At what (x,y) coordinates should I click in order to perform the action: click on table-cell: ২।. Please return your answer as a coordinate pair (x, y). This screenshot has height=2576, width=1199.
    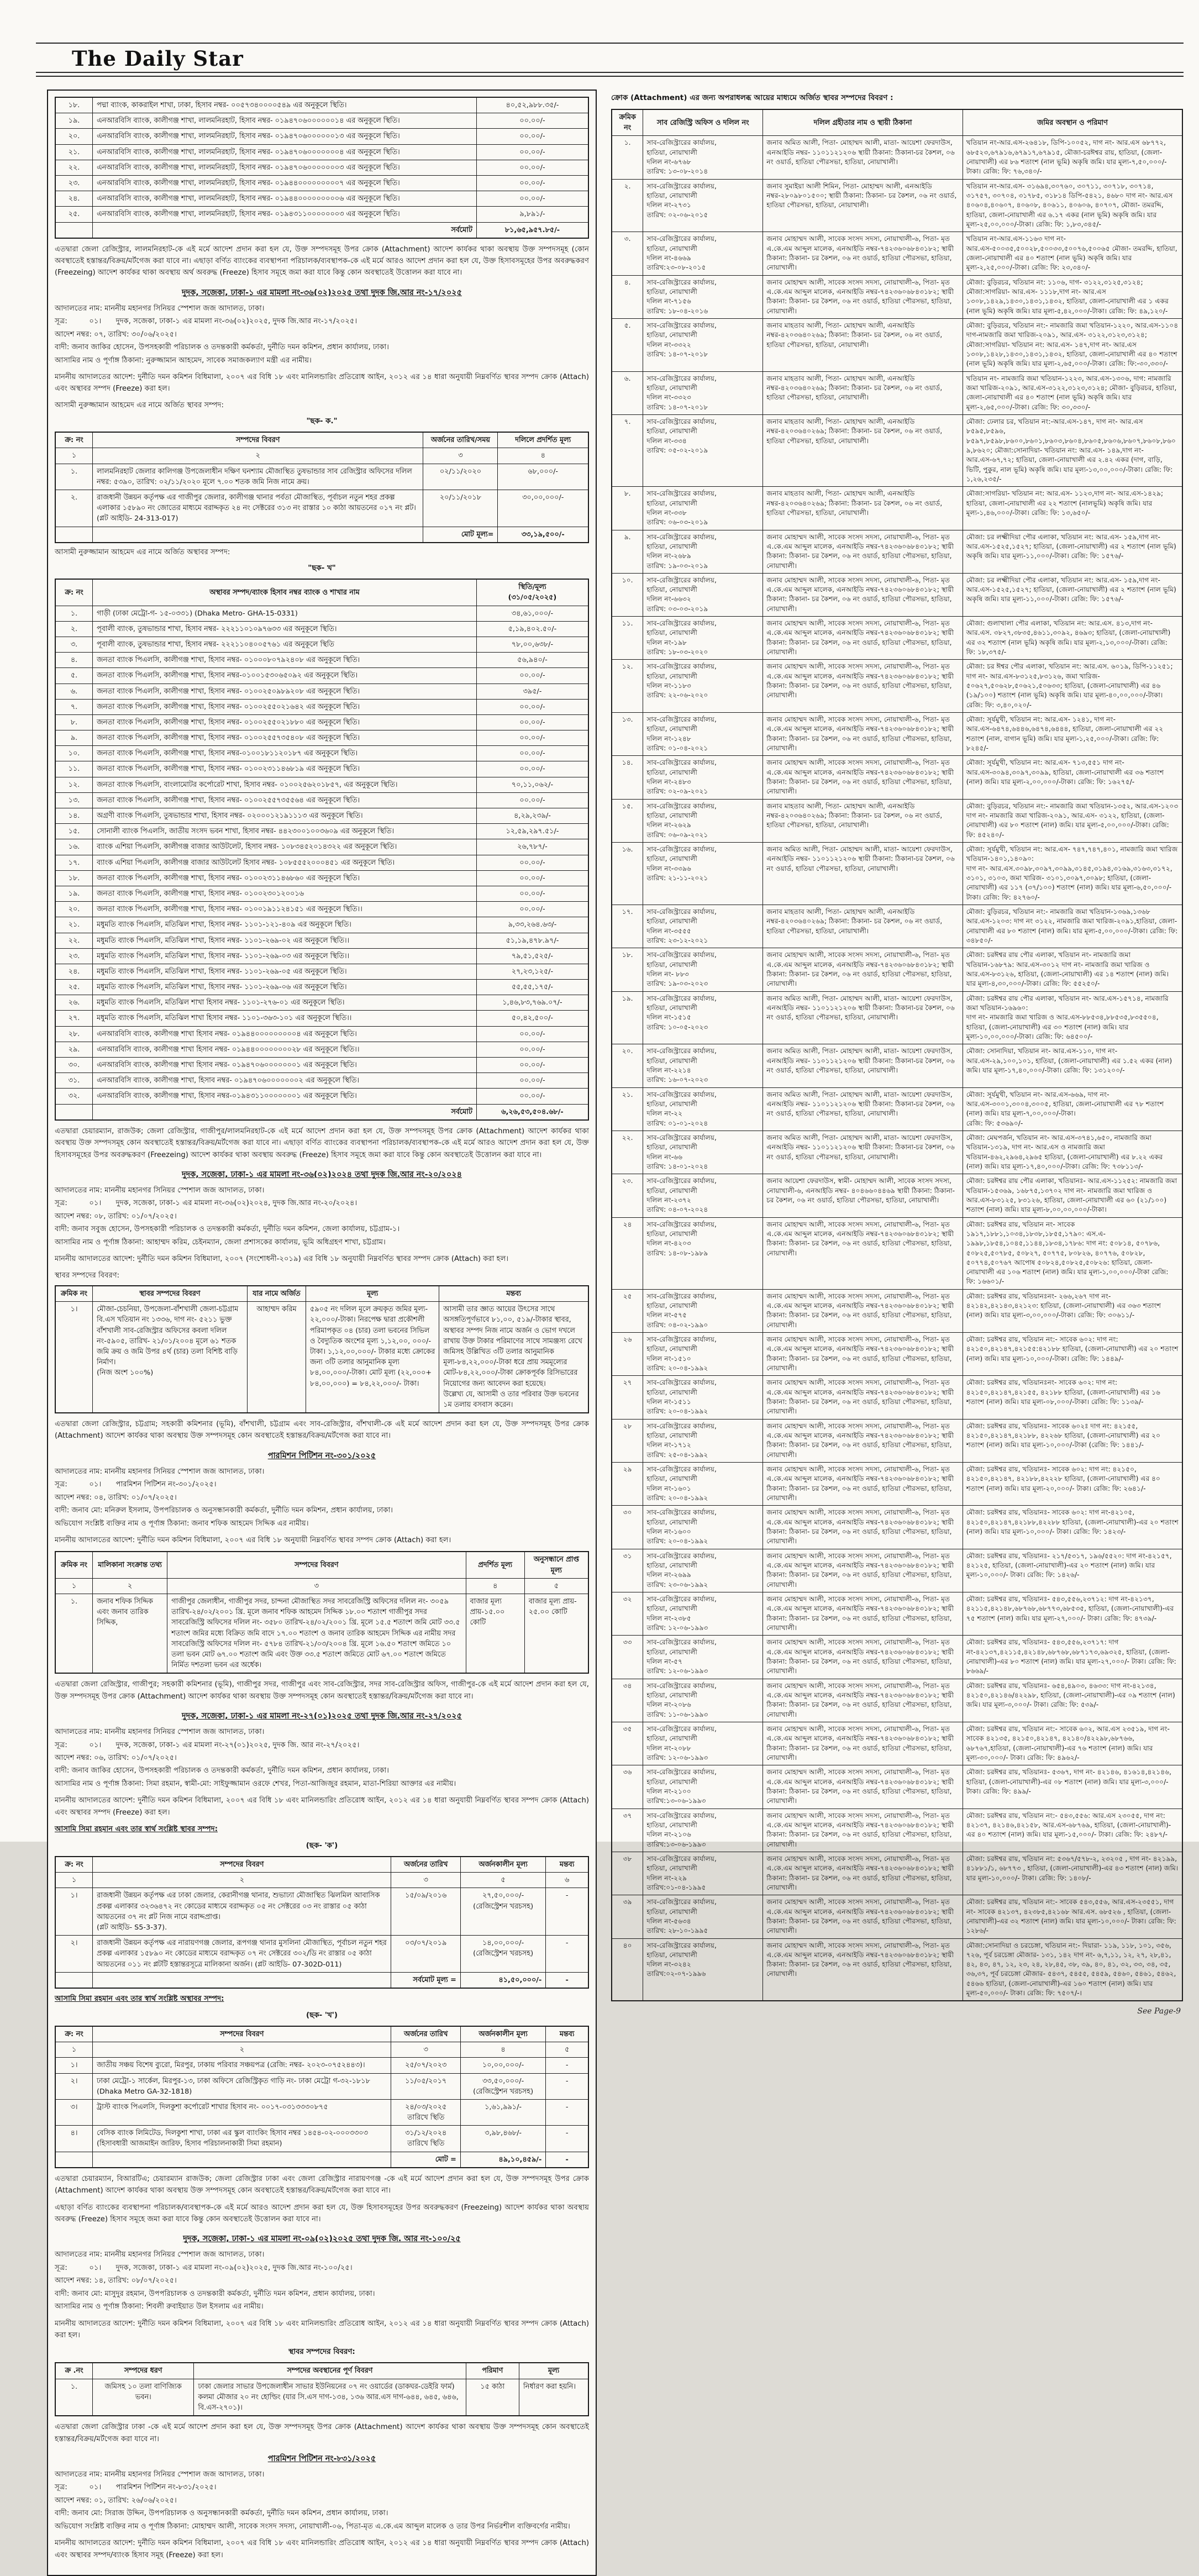
    Looking at the image, I should click on (74, 1954).